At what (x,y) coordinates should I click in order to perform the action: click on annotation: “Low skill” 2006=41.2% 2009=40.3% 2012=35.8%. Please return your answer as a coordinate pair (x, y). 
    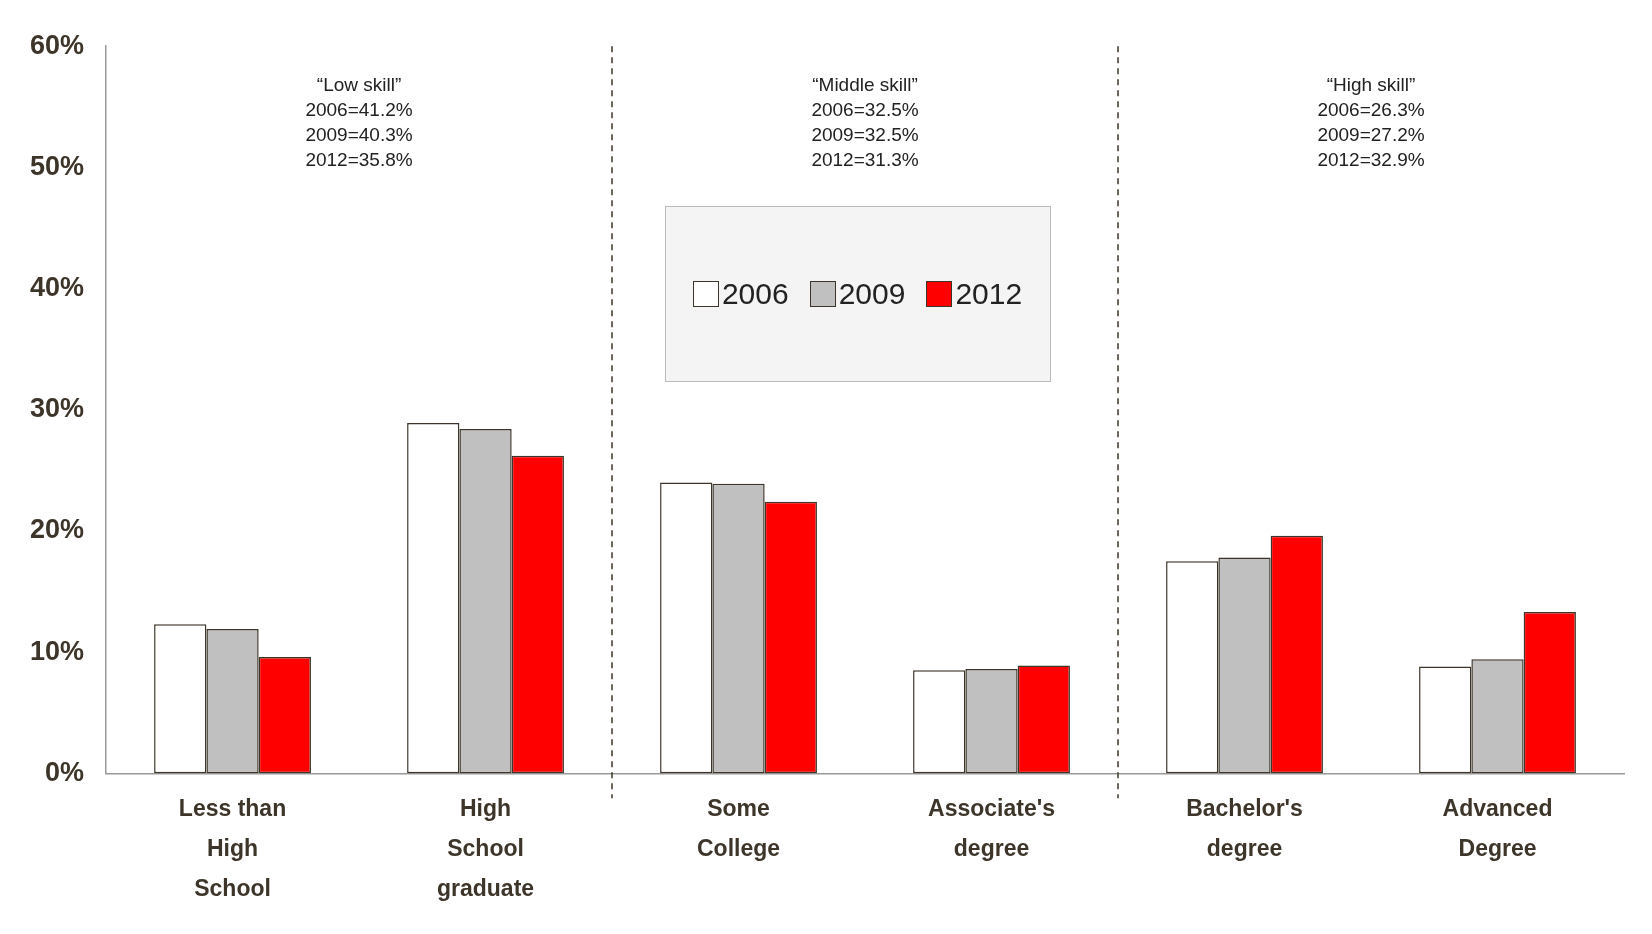
    Looking at the image, I should click on (359, 122).